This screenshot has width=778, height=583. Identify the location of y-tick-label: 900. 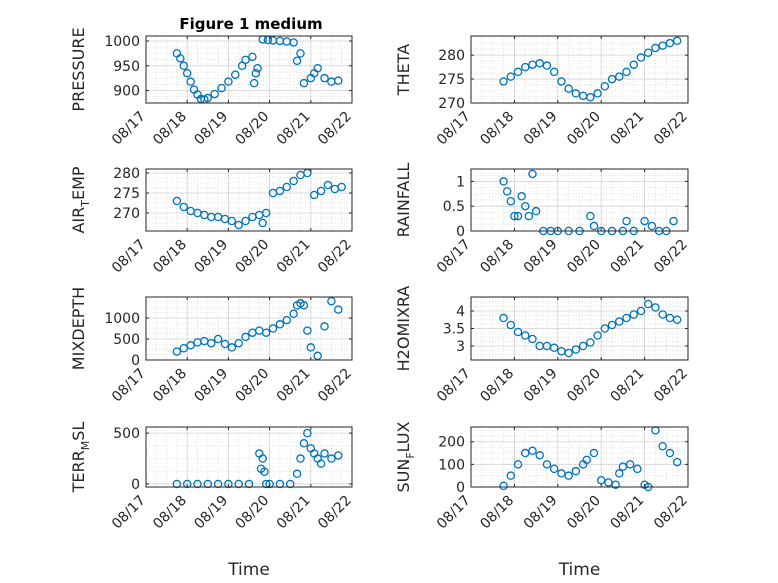
(126, 92).